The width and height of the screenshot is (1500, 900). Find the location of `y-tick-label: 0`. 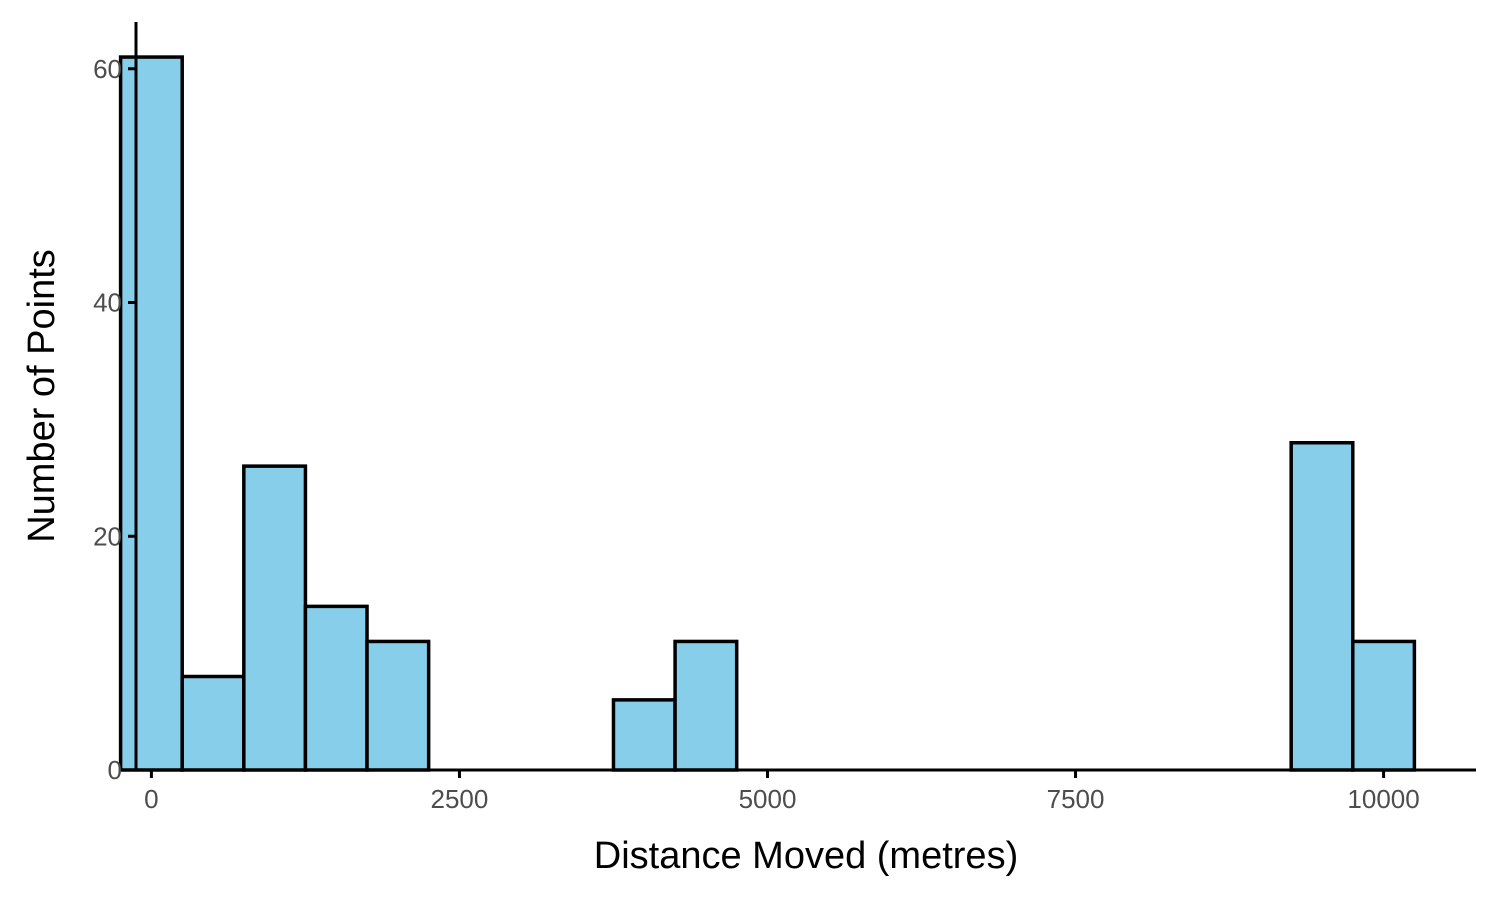

y-tick-label: 0 is located at coordinates (115, 770).